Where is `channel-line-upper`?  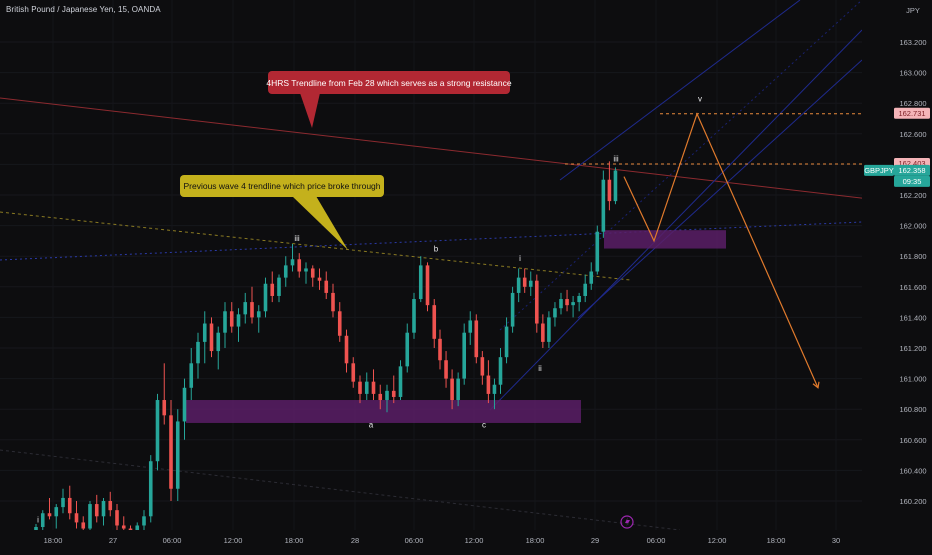
channel-line-upper is located at coordinates (680, 90).